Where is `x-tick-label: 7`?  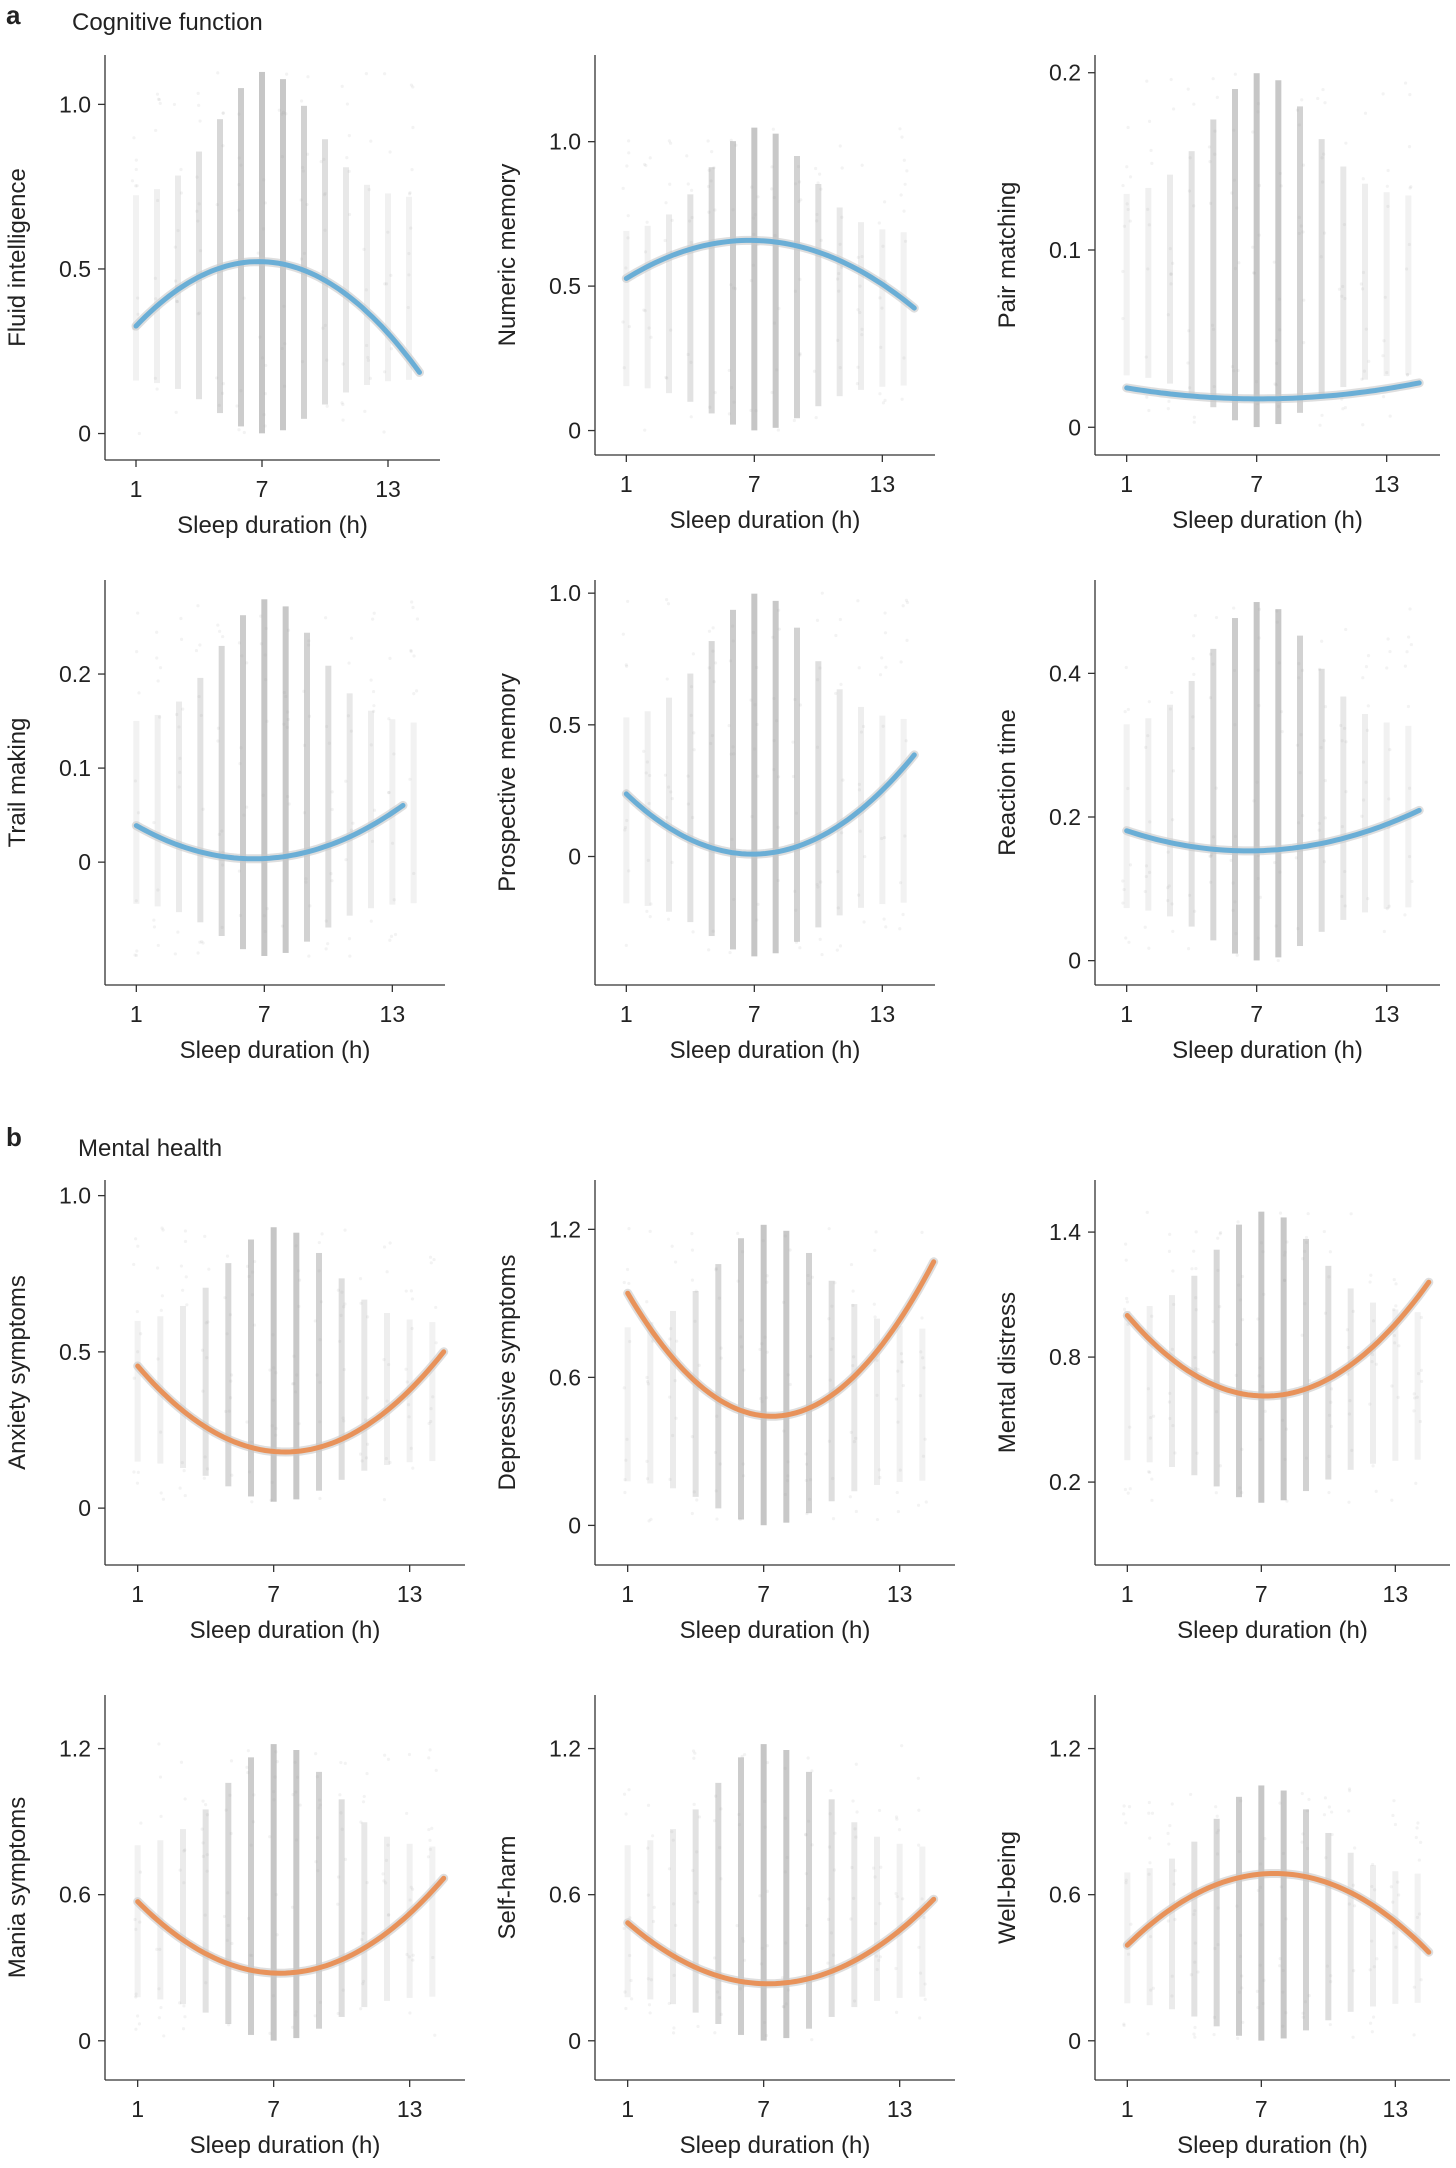 x-tick-label: 7 is located at coordinates (754, 484).